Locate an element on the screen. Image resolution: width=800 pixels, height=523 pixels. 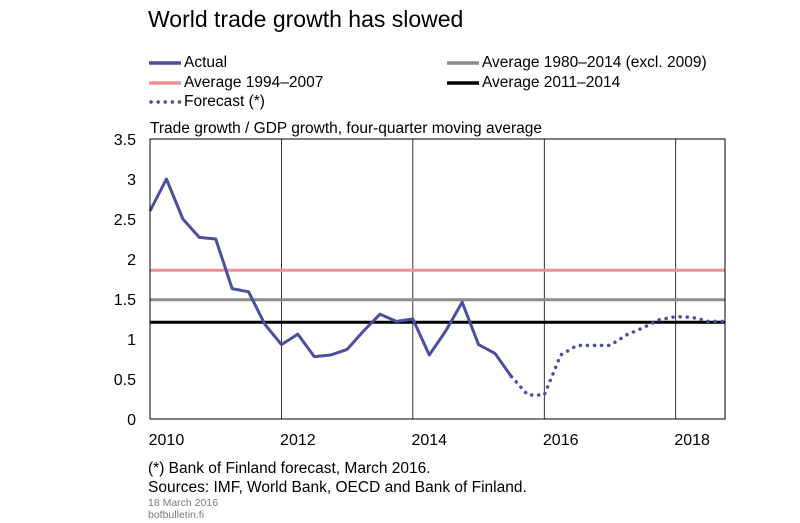
legend-label-average-1980-2014: Average 1980–2014 (excl. 2009) is located at coordinates (594, 62).